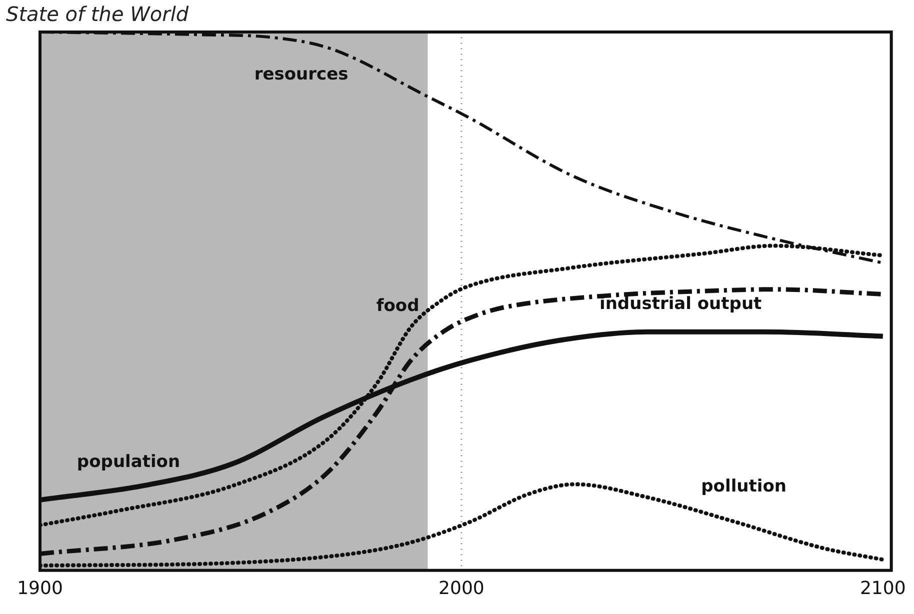  Describe the element at coordinates (743, 486) in the screenshot. I see `series-label: pollution` at that location.